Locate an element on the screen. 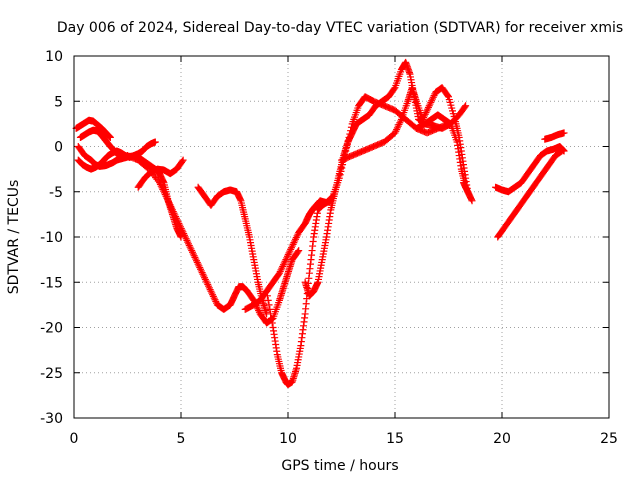 This screenshot has width=640, height=480. series-arc15 is located at coordinates (530, 194).